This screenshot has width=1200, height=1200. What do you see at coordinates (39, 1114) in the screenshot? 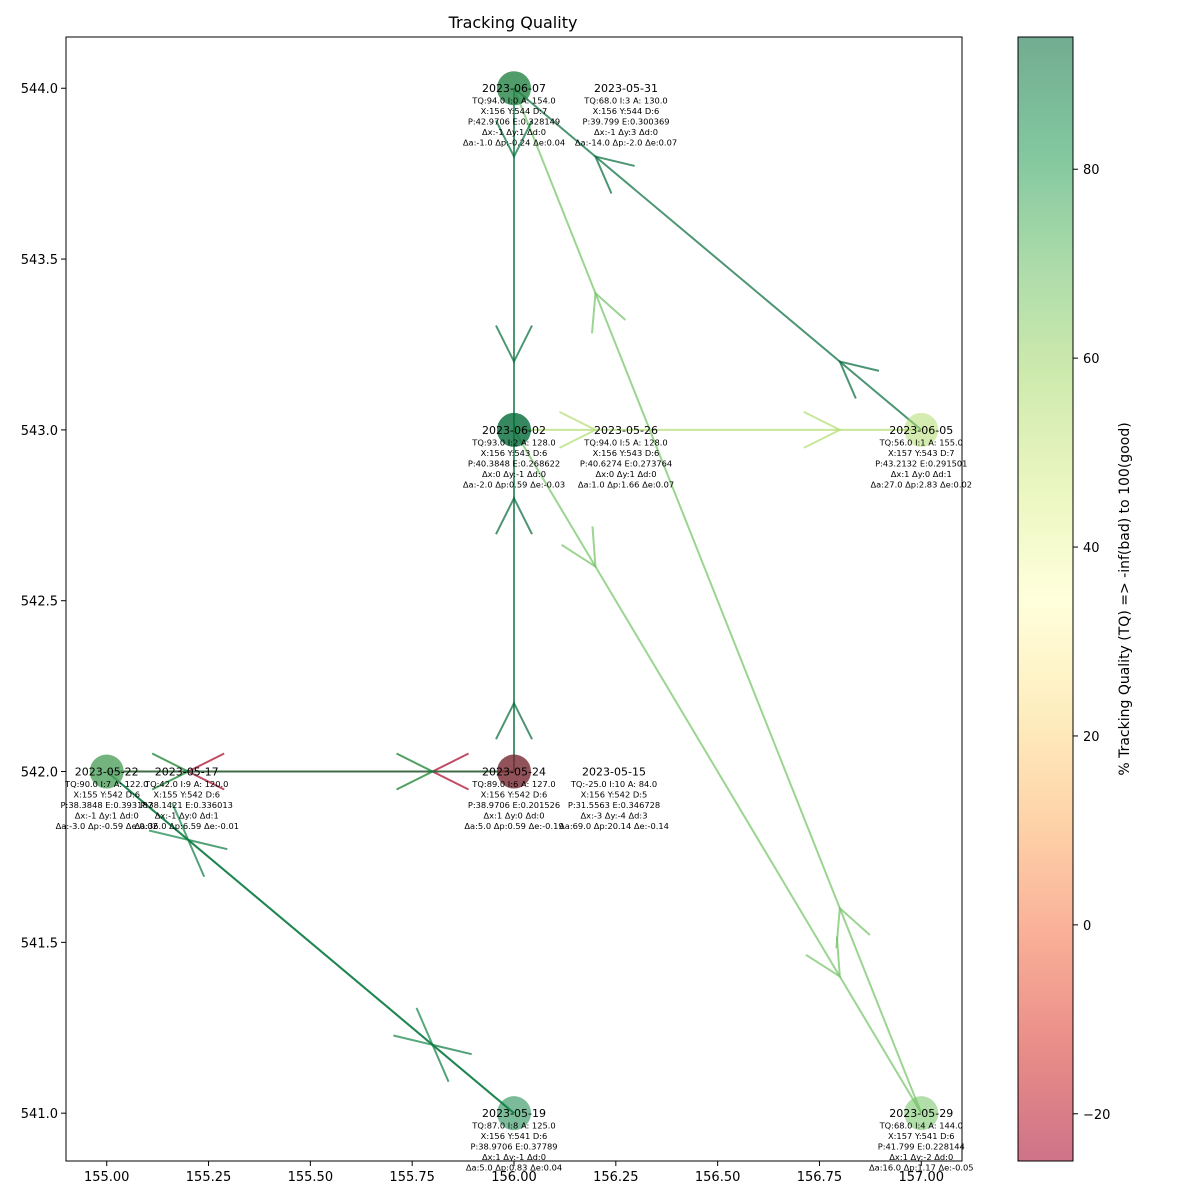
I see `y-tick-label: 541.0` at bounding box center [39, 1114].